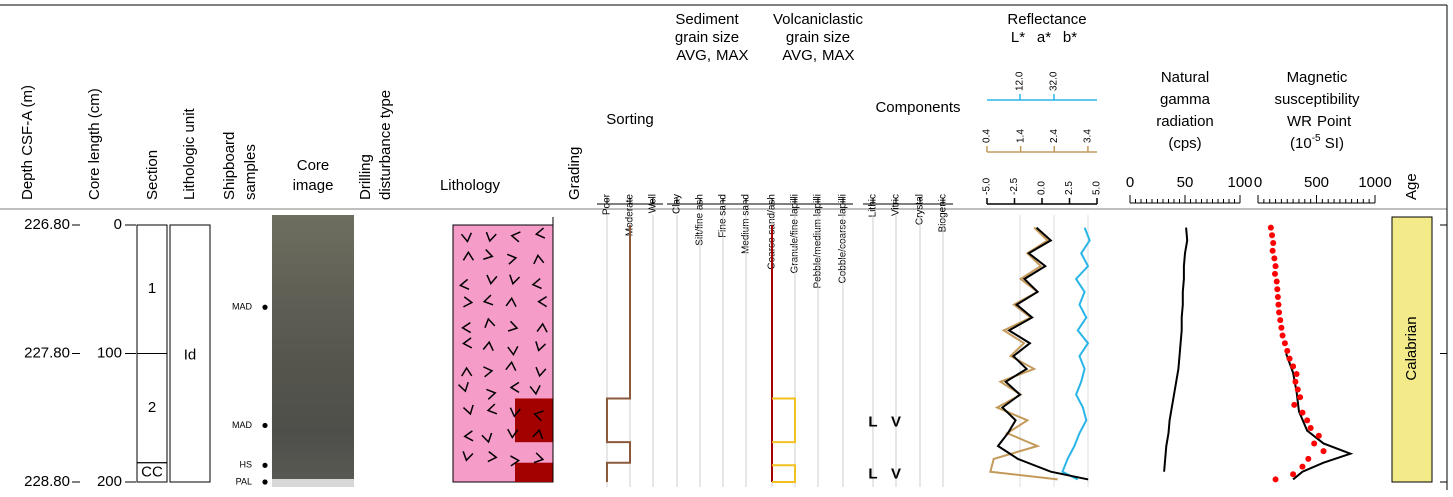 This screenshot has width=1453, height=497. Describe the element at coordinates (574, 173) in the screenshot. I see `header-label: Grading` at that location.